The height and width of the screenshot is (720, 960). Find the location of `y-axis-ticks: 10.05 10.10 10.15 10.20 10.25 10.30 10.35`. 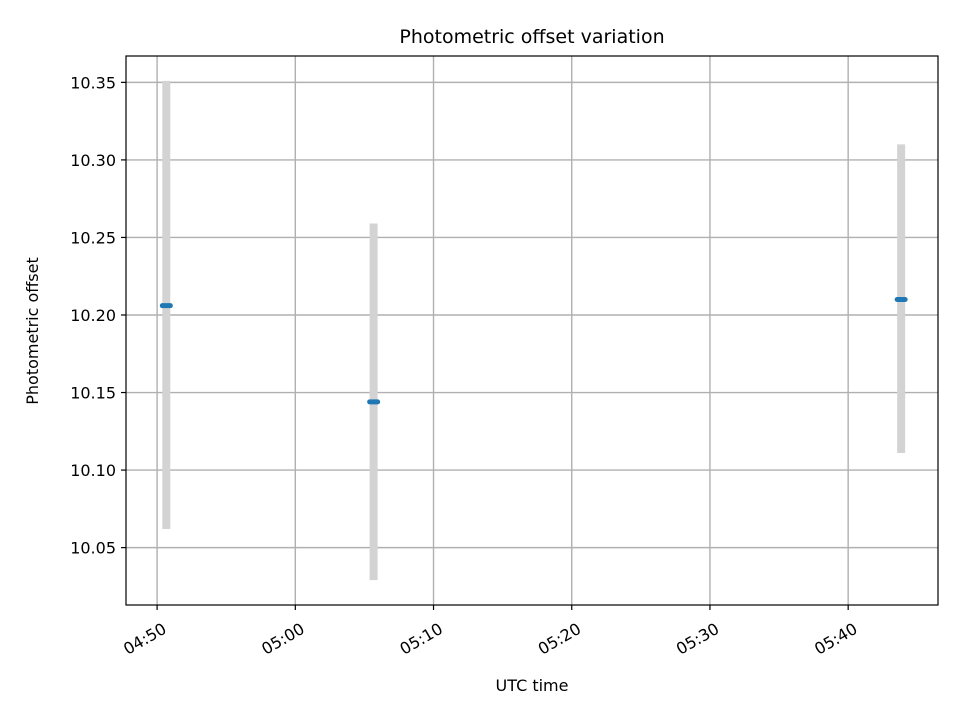

y-axis-ticks: 10.05 10.10 10.15 10.20 10.25 10.30 10.35 is located at coordinates (98, 315).